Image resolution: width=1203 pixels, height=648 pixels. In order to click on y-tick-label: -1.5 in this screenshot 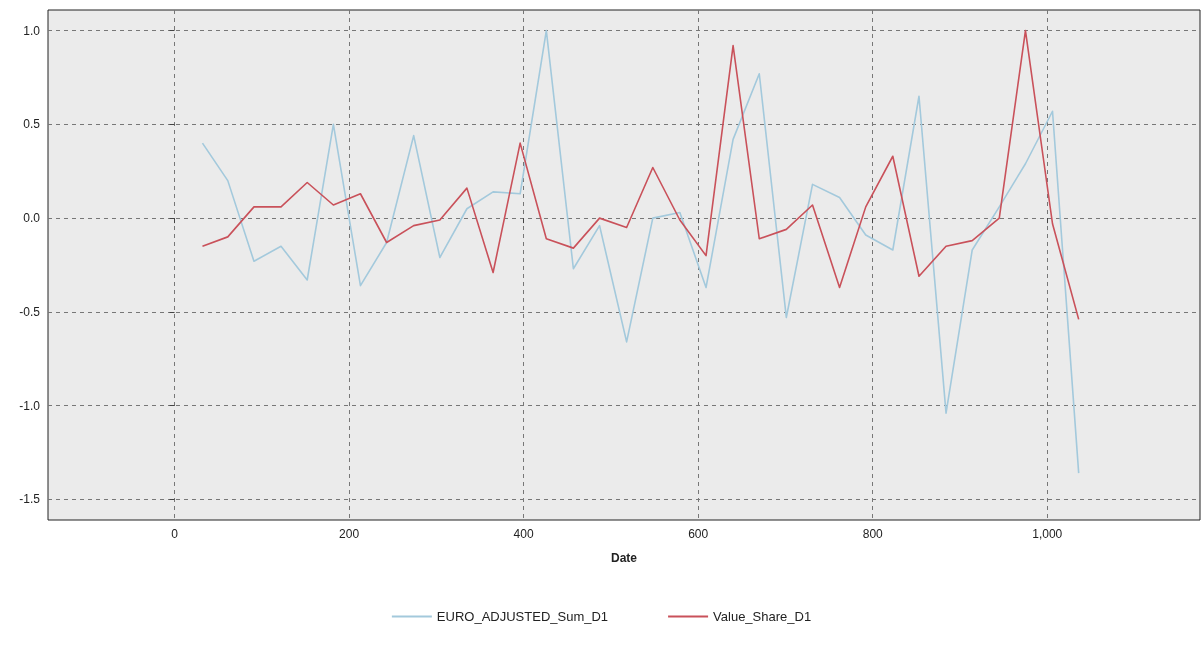, I will do `click(30, 499)`.